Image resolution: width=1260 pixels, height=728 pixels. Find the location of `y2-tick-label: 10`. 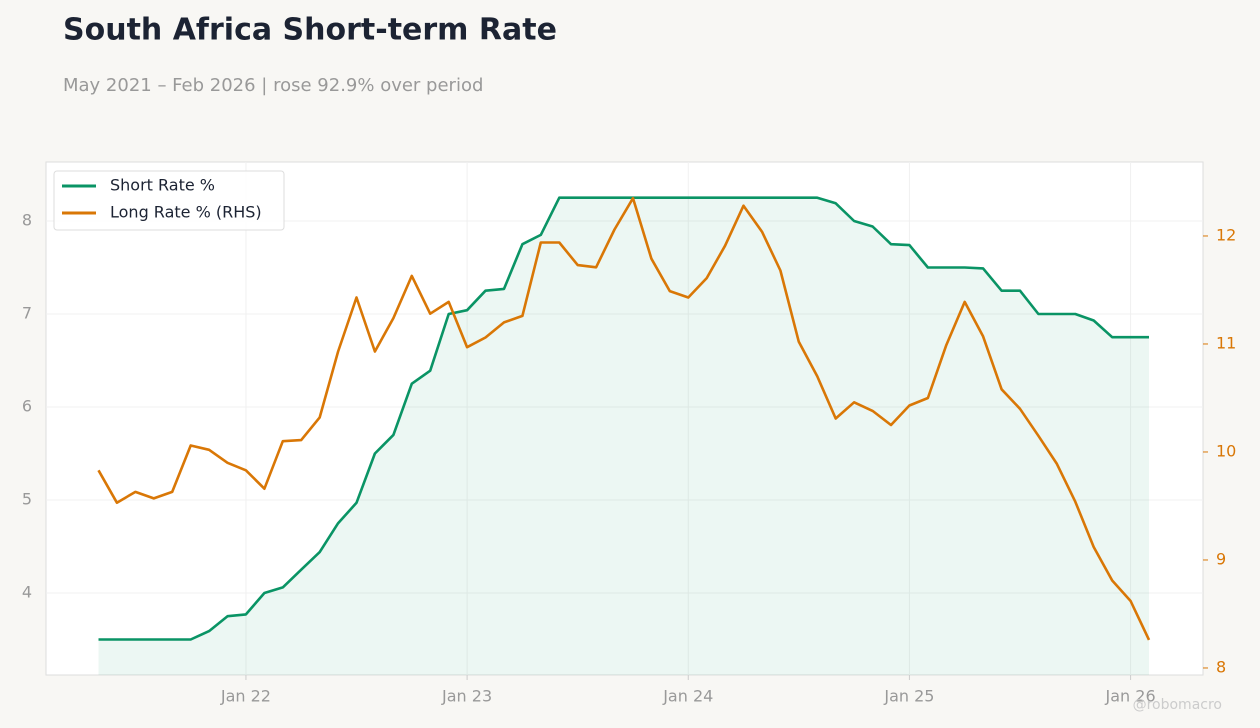

y2-tick-label: 10 is located at coordinates (1226, 450).